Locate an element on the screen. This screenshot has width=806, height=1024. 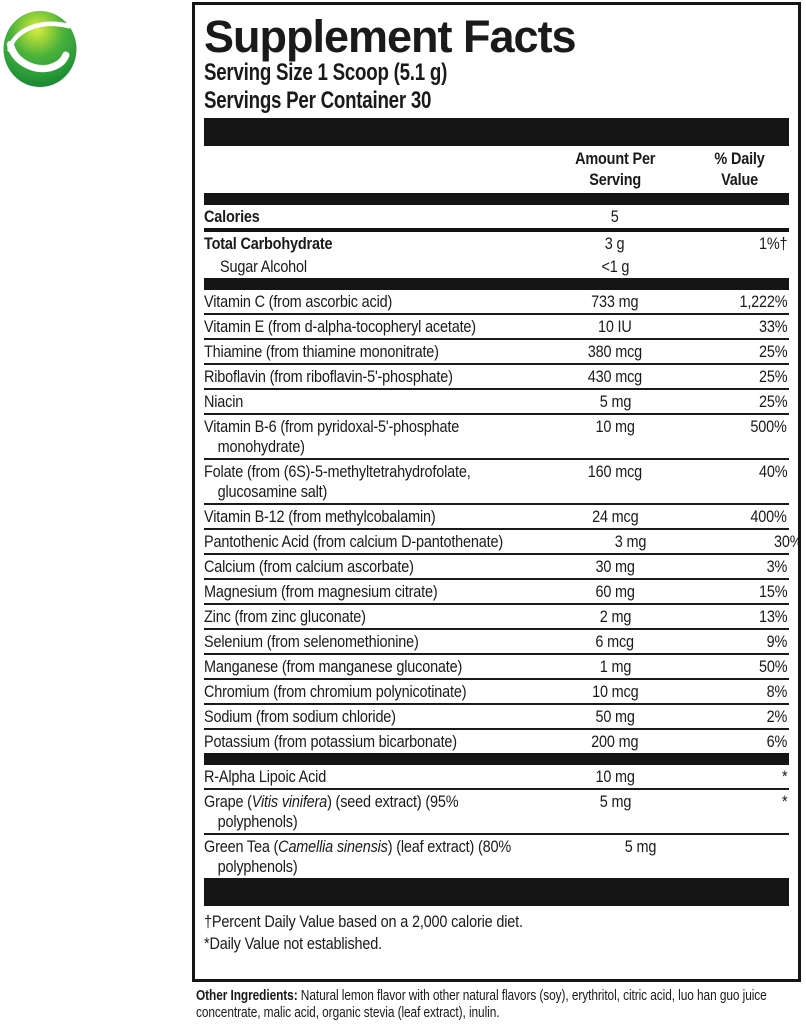
divider-bar-medium-header is located at coordinates (496, 199).